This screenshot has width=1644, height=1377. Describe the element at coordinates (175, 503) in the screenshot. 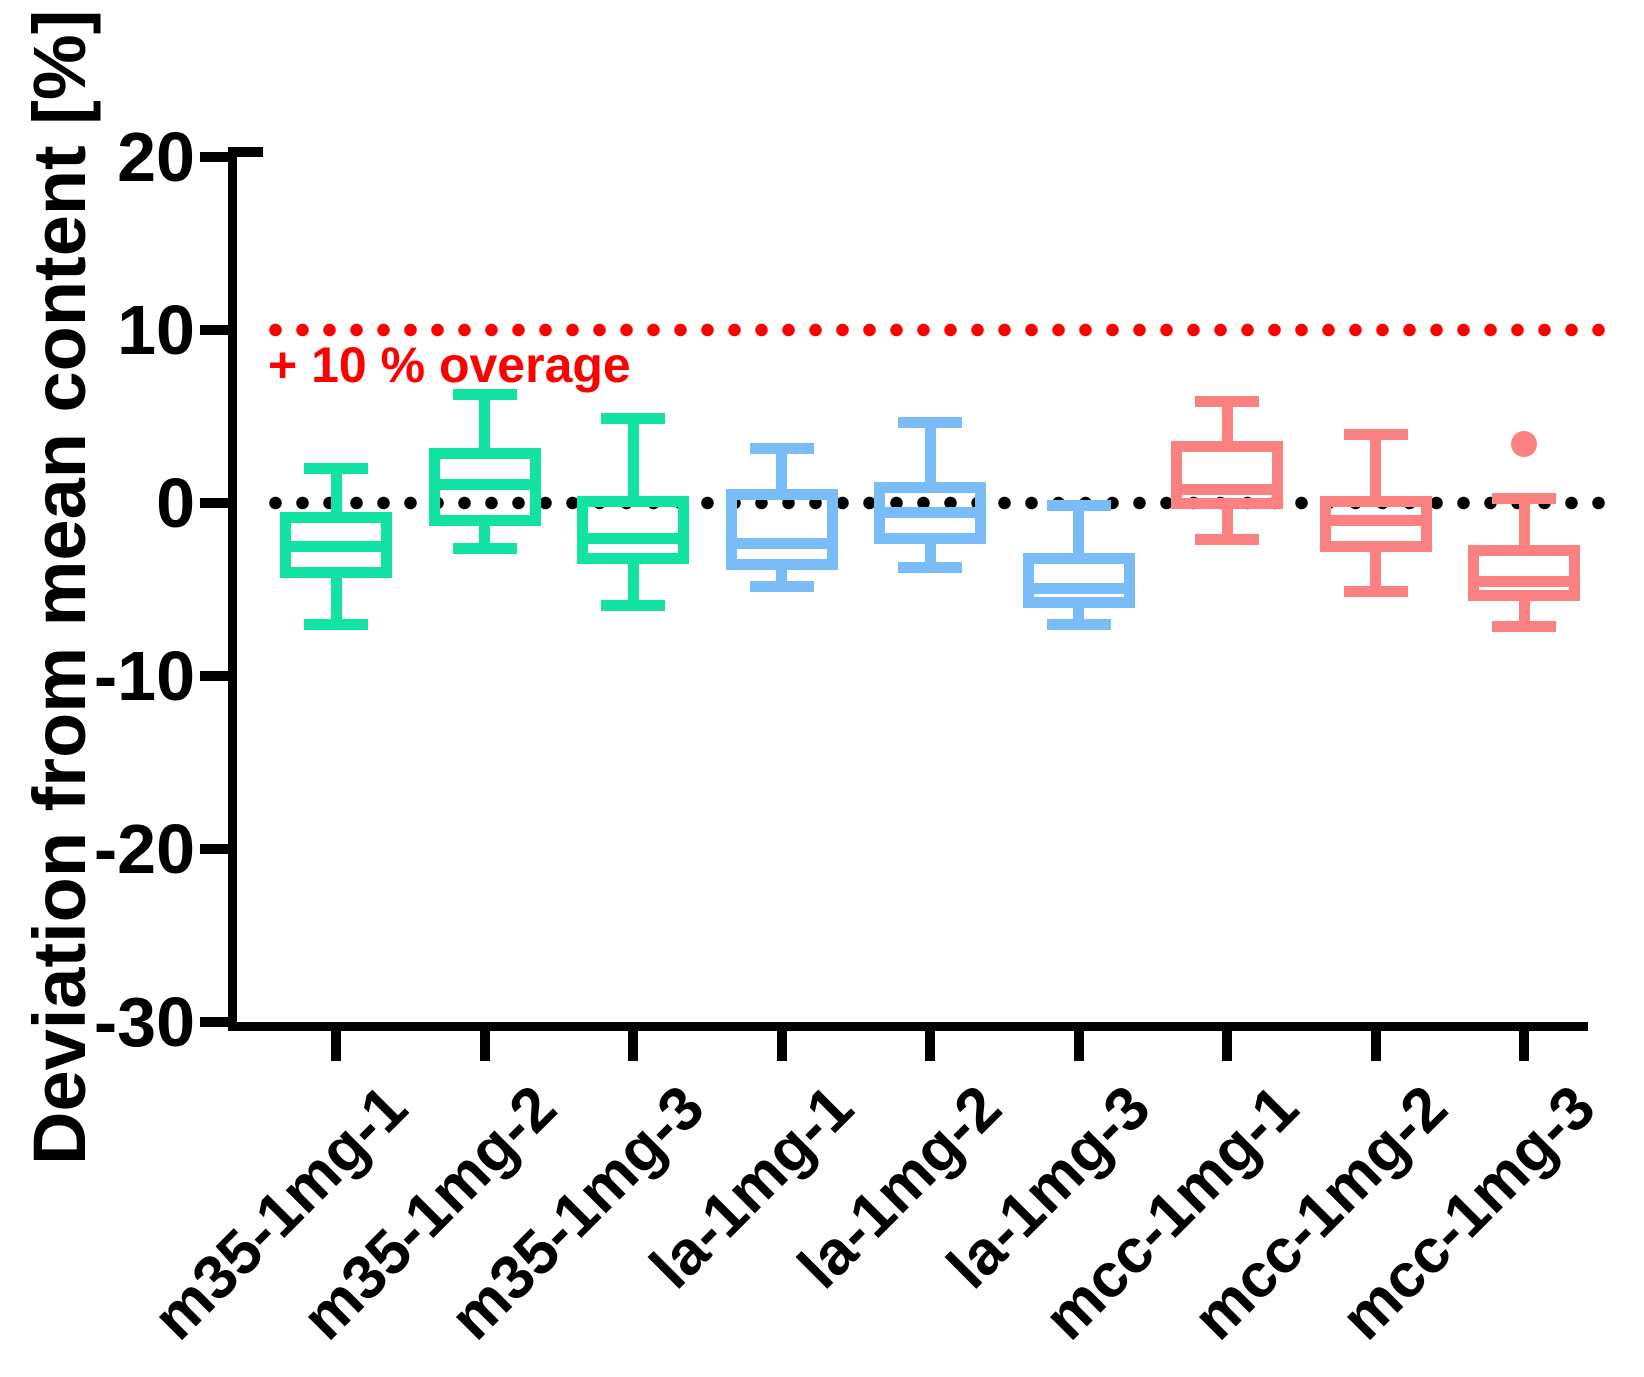

I see `y-tick-label-0: 0` at that location.